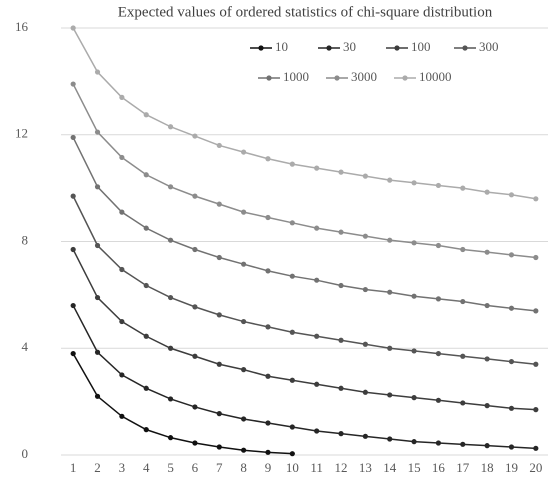 This screenshot has width=550, height=484. I want to click on legend-label: 3000, so click(364, 76).